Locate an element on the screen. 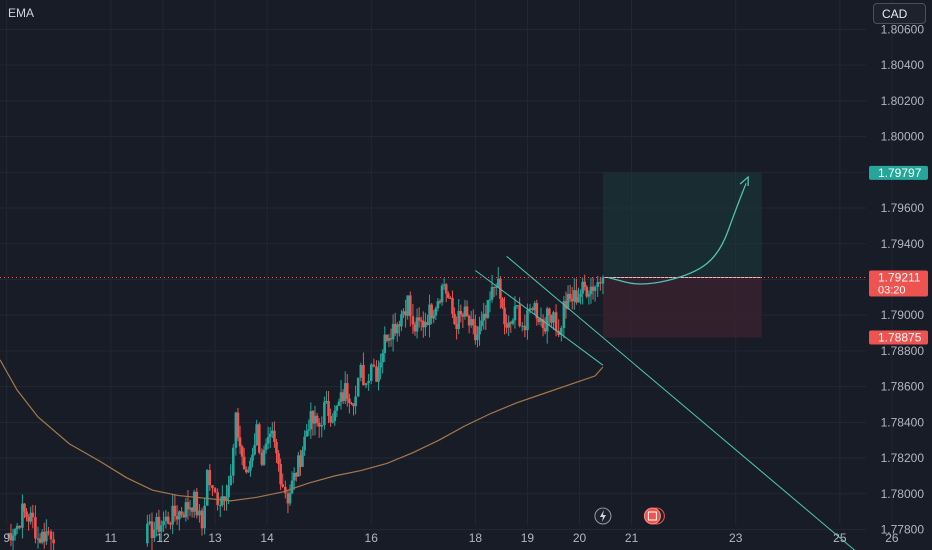 This screenshot has width=932, height=550. price-axis-label: 1.79000 is located at coordinates (903, 315).